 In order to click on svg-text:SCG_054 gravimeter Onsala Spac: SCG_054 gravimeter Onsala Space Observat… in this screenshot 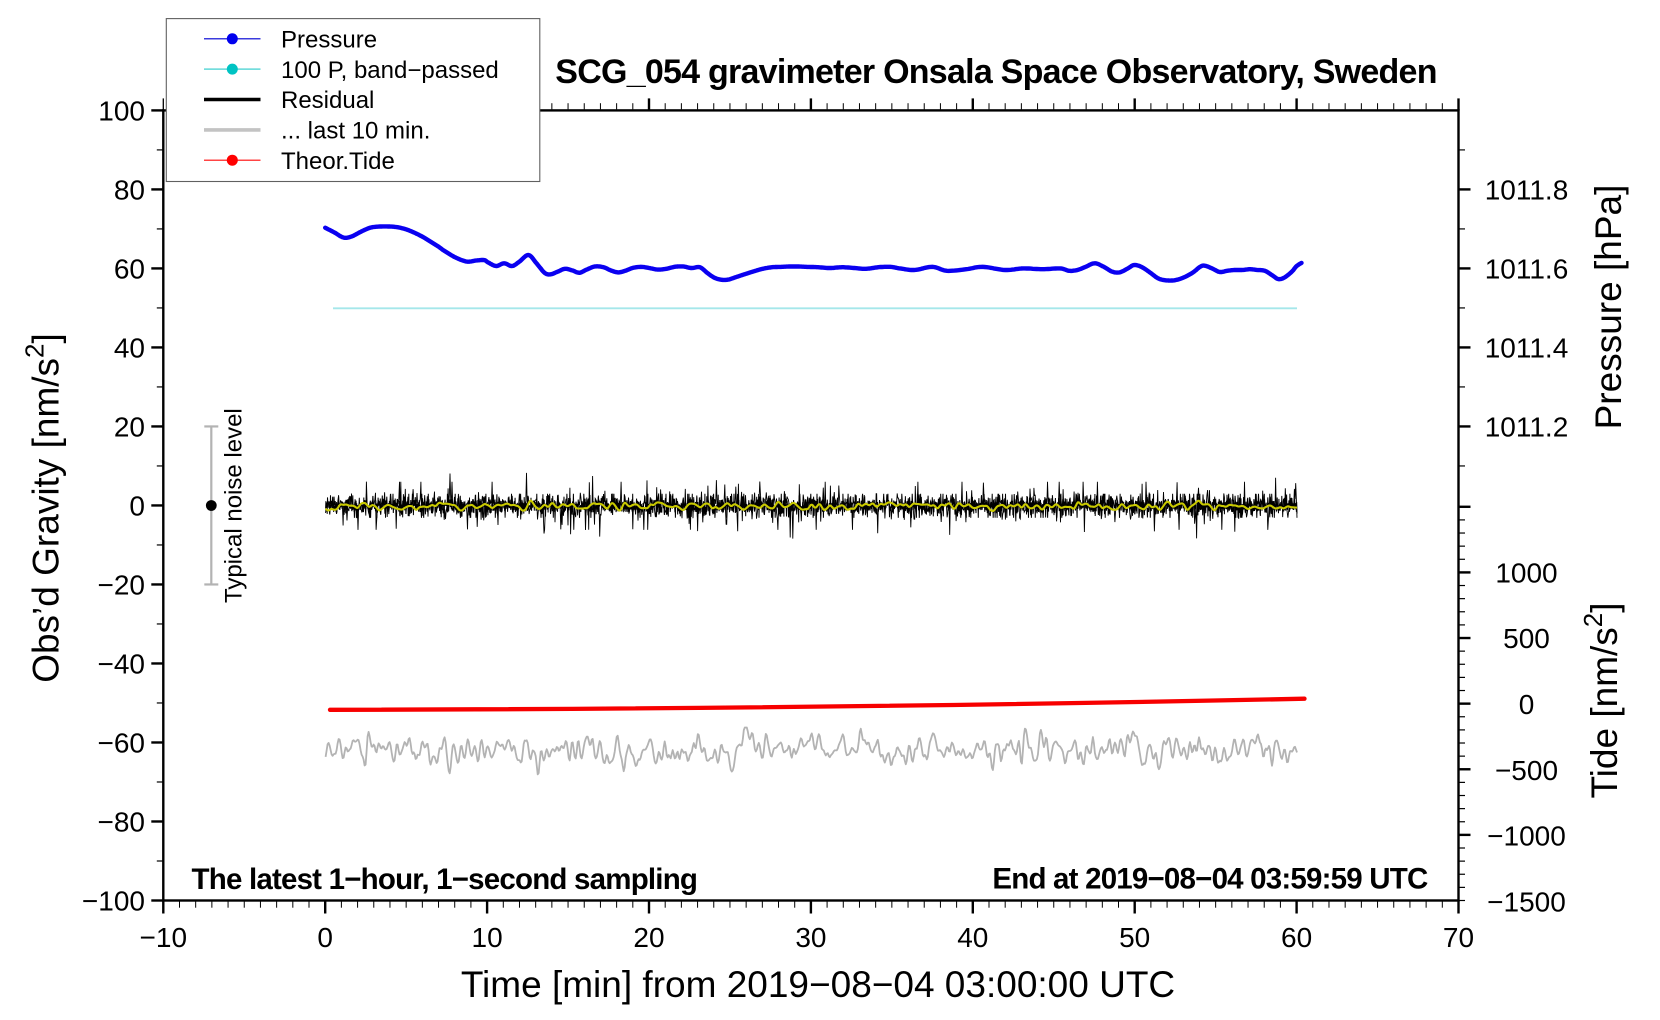, I will do `click(995, 72)`.